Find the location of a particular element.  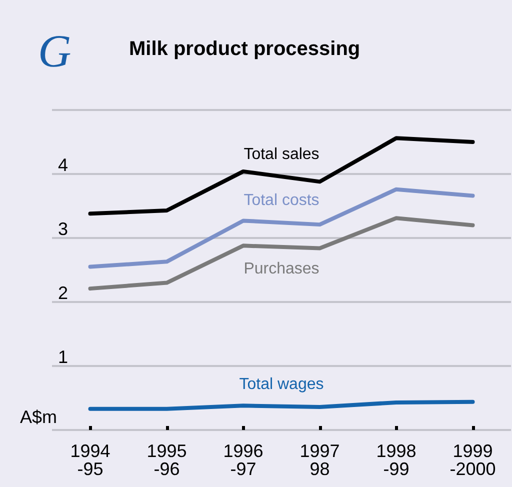

x-tick-label: 1996 -97 is located at coordinates (243, 460).